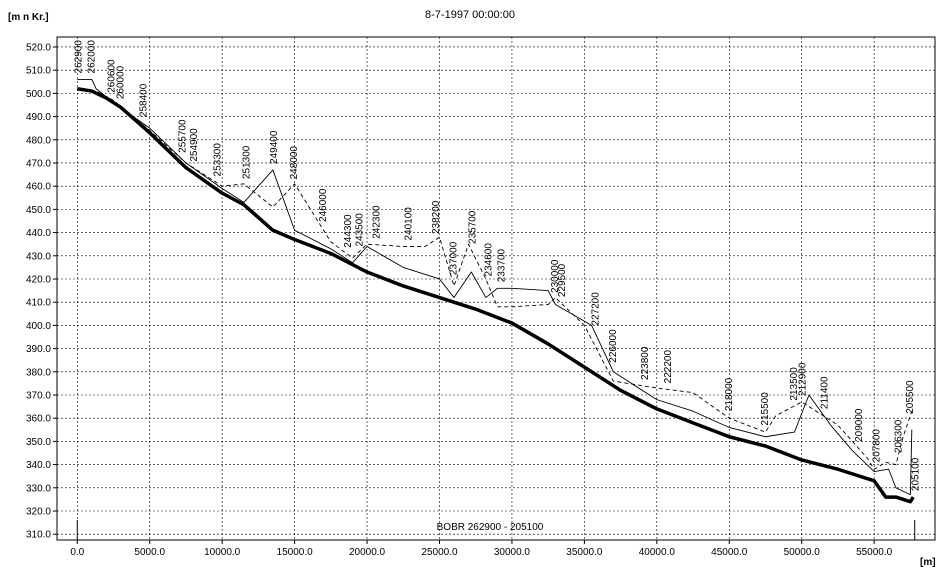  Describe the element at coordinates (765, 409) in the screenshot. I see `cross-section-label: 215500` at that location.